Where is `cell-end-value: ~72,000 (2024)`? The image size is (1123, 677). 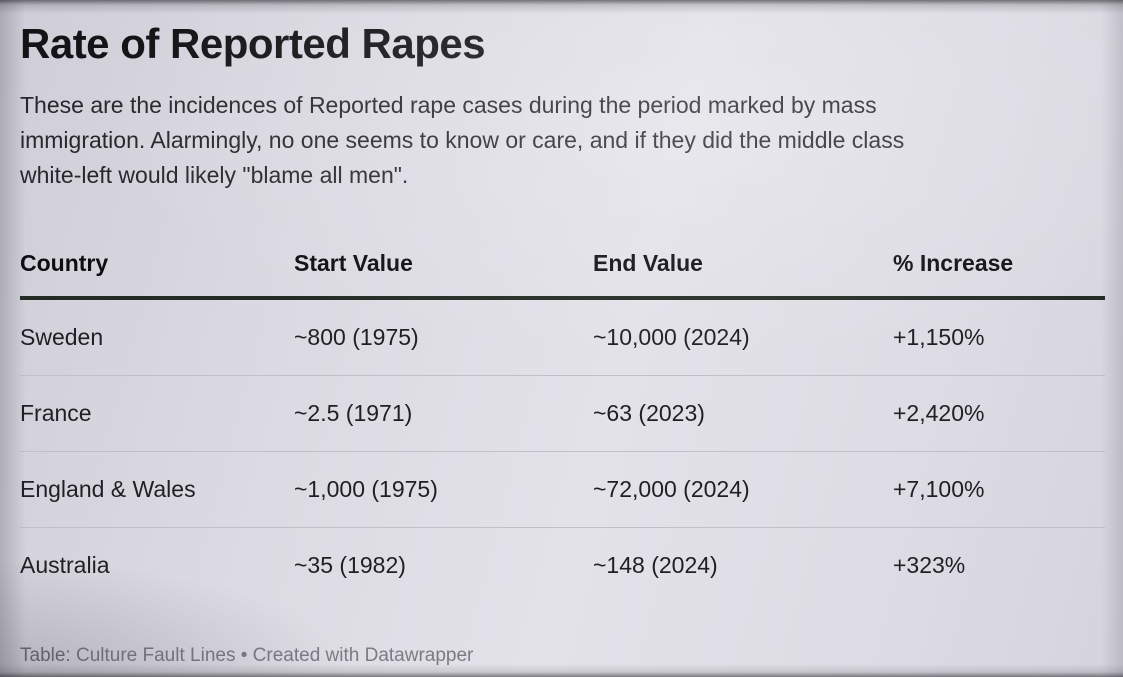
cell-end-value: ~72,000 (2024) is located at coordinates (743, 489).